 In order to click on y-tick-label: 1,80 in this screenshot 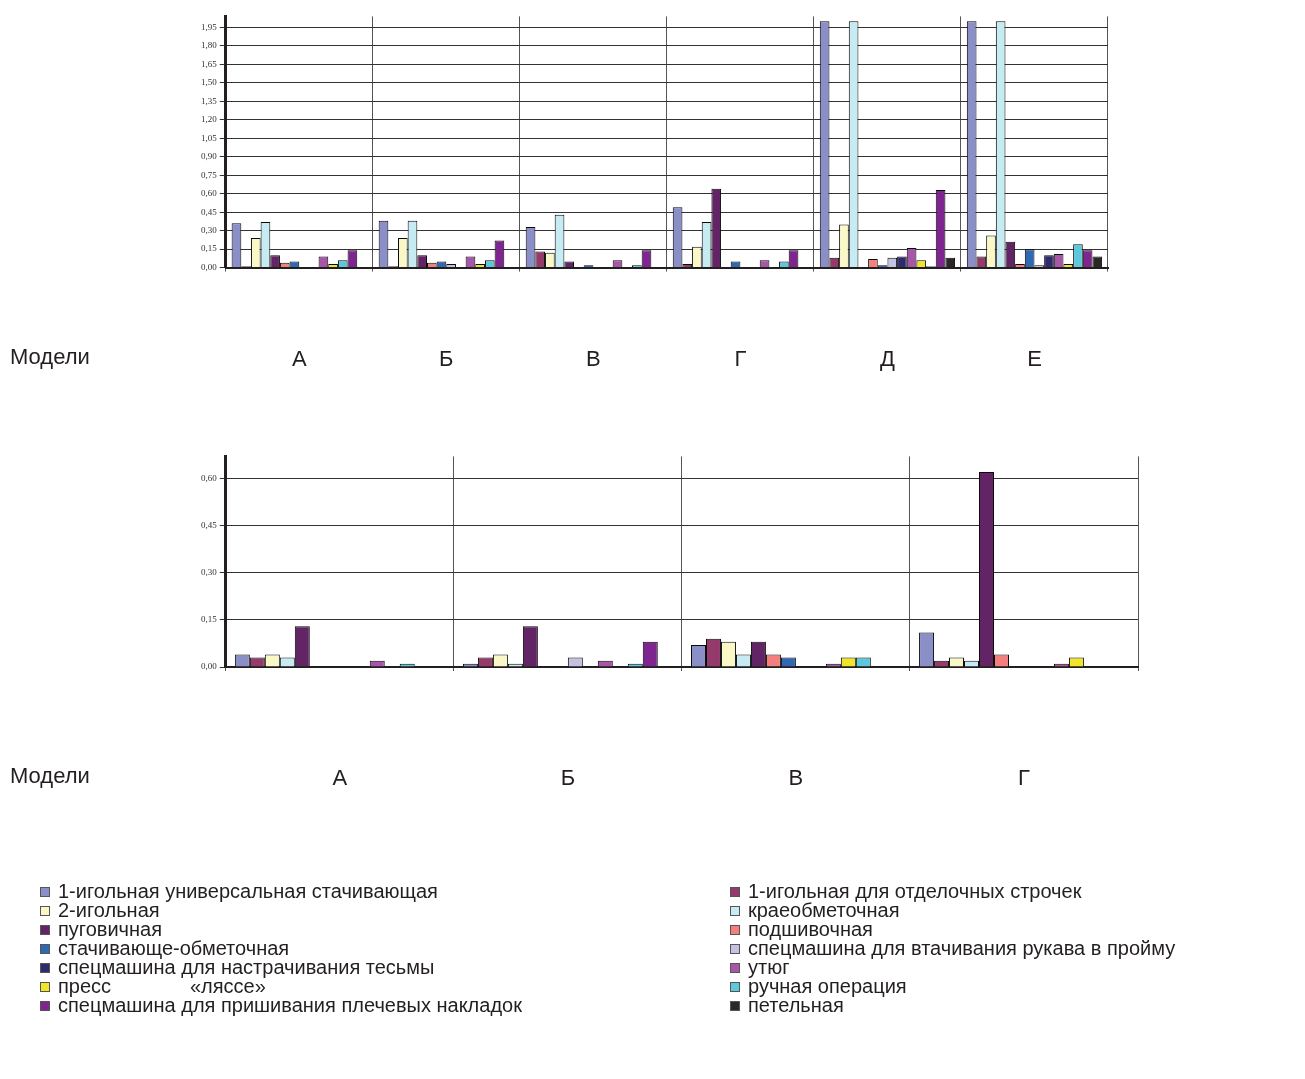, I will do `click(209, 45)`.